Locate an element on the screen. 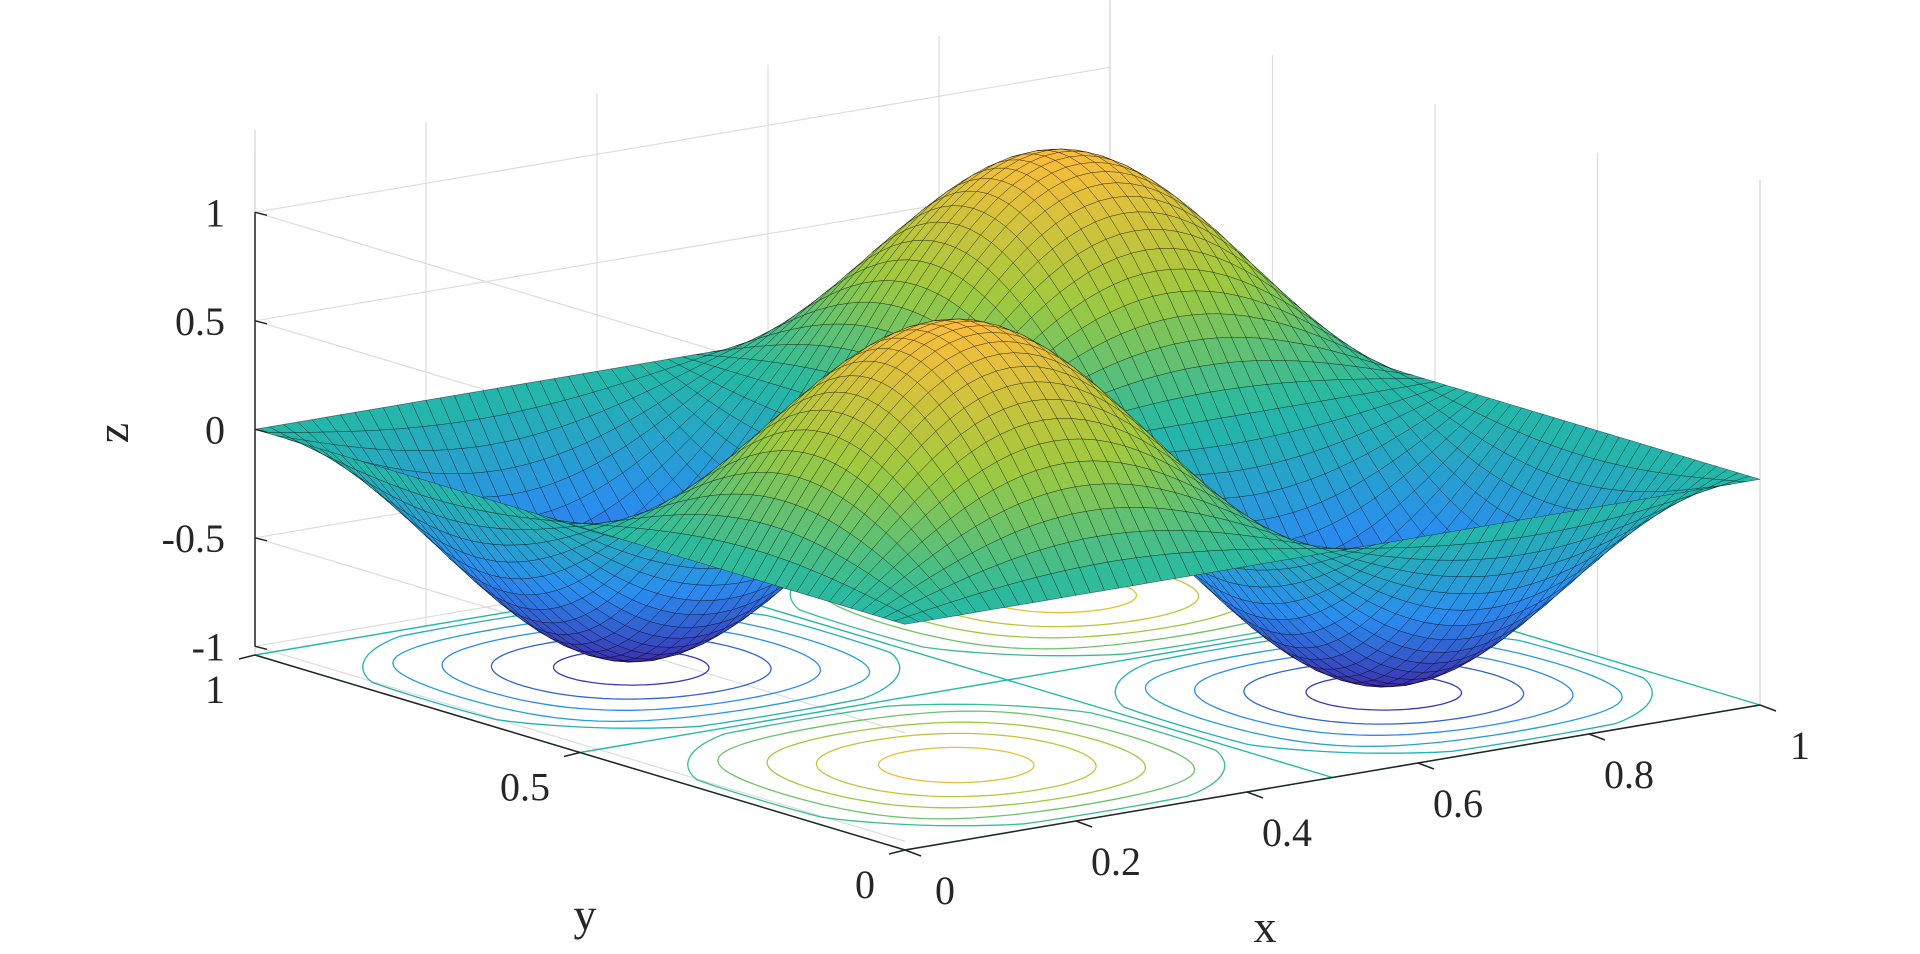 This screenshot has width=1920, height=954. z-tick-label: -0.5 is located at coordinates (193, 538).